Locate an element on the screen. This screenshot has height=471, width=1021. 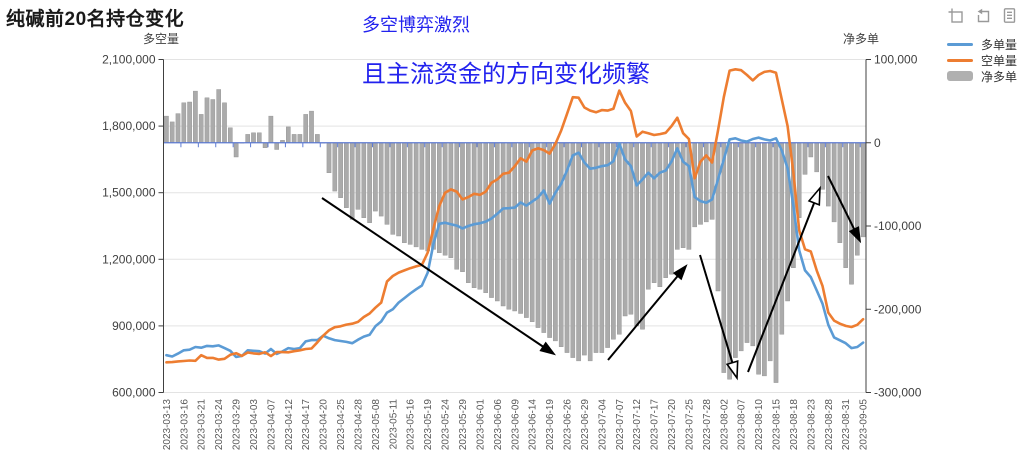
annotation-line-1: 多空博弈激烈 is located at coordinates (416, 25).